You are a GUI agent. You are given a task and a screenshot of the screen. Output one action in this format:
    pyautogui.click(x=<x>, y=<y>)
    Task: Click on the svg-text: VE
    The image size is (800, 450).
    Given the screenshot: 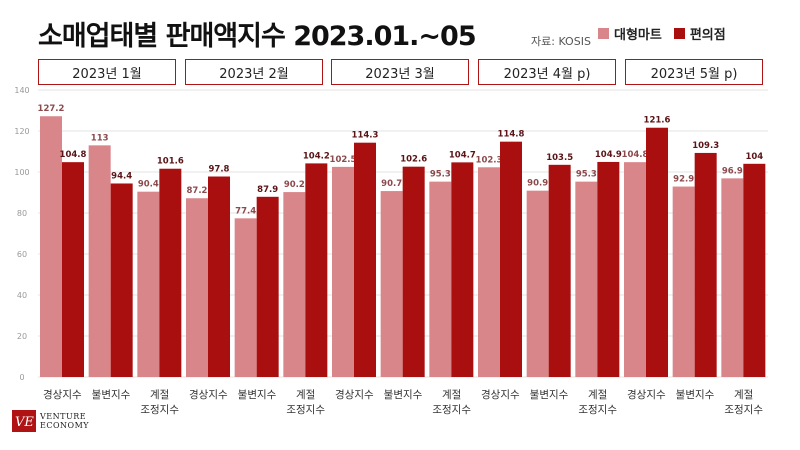 What is the action you would take?
    pyautogui.click(x=24, y=422)
    